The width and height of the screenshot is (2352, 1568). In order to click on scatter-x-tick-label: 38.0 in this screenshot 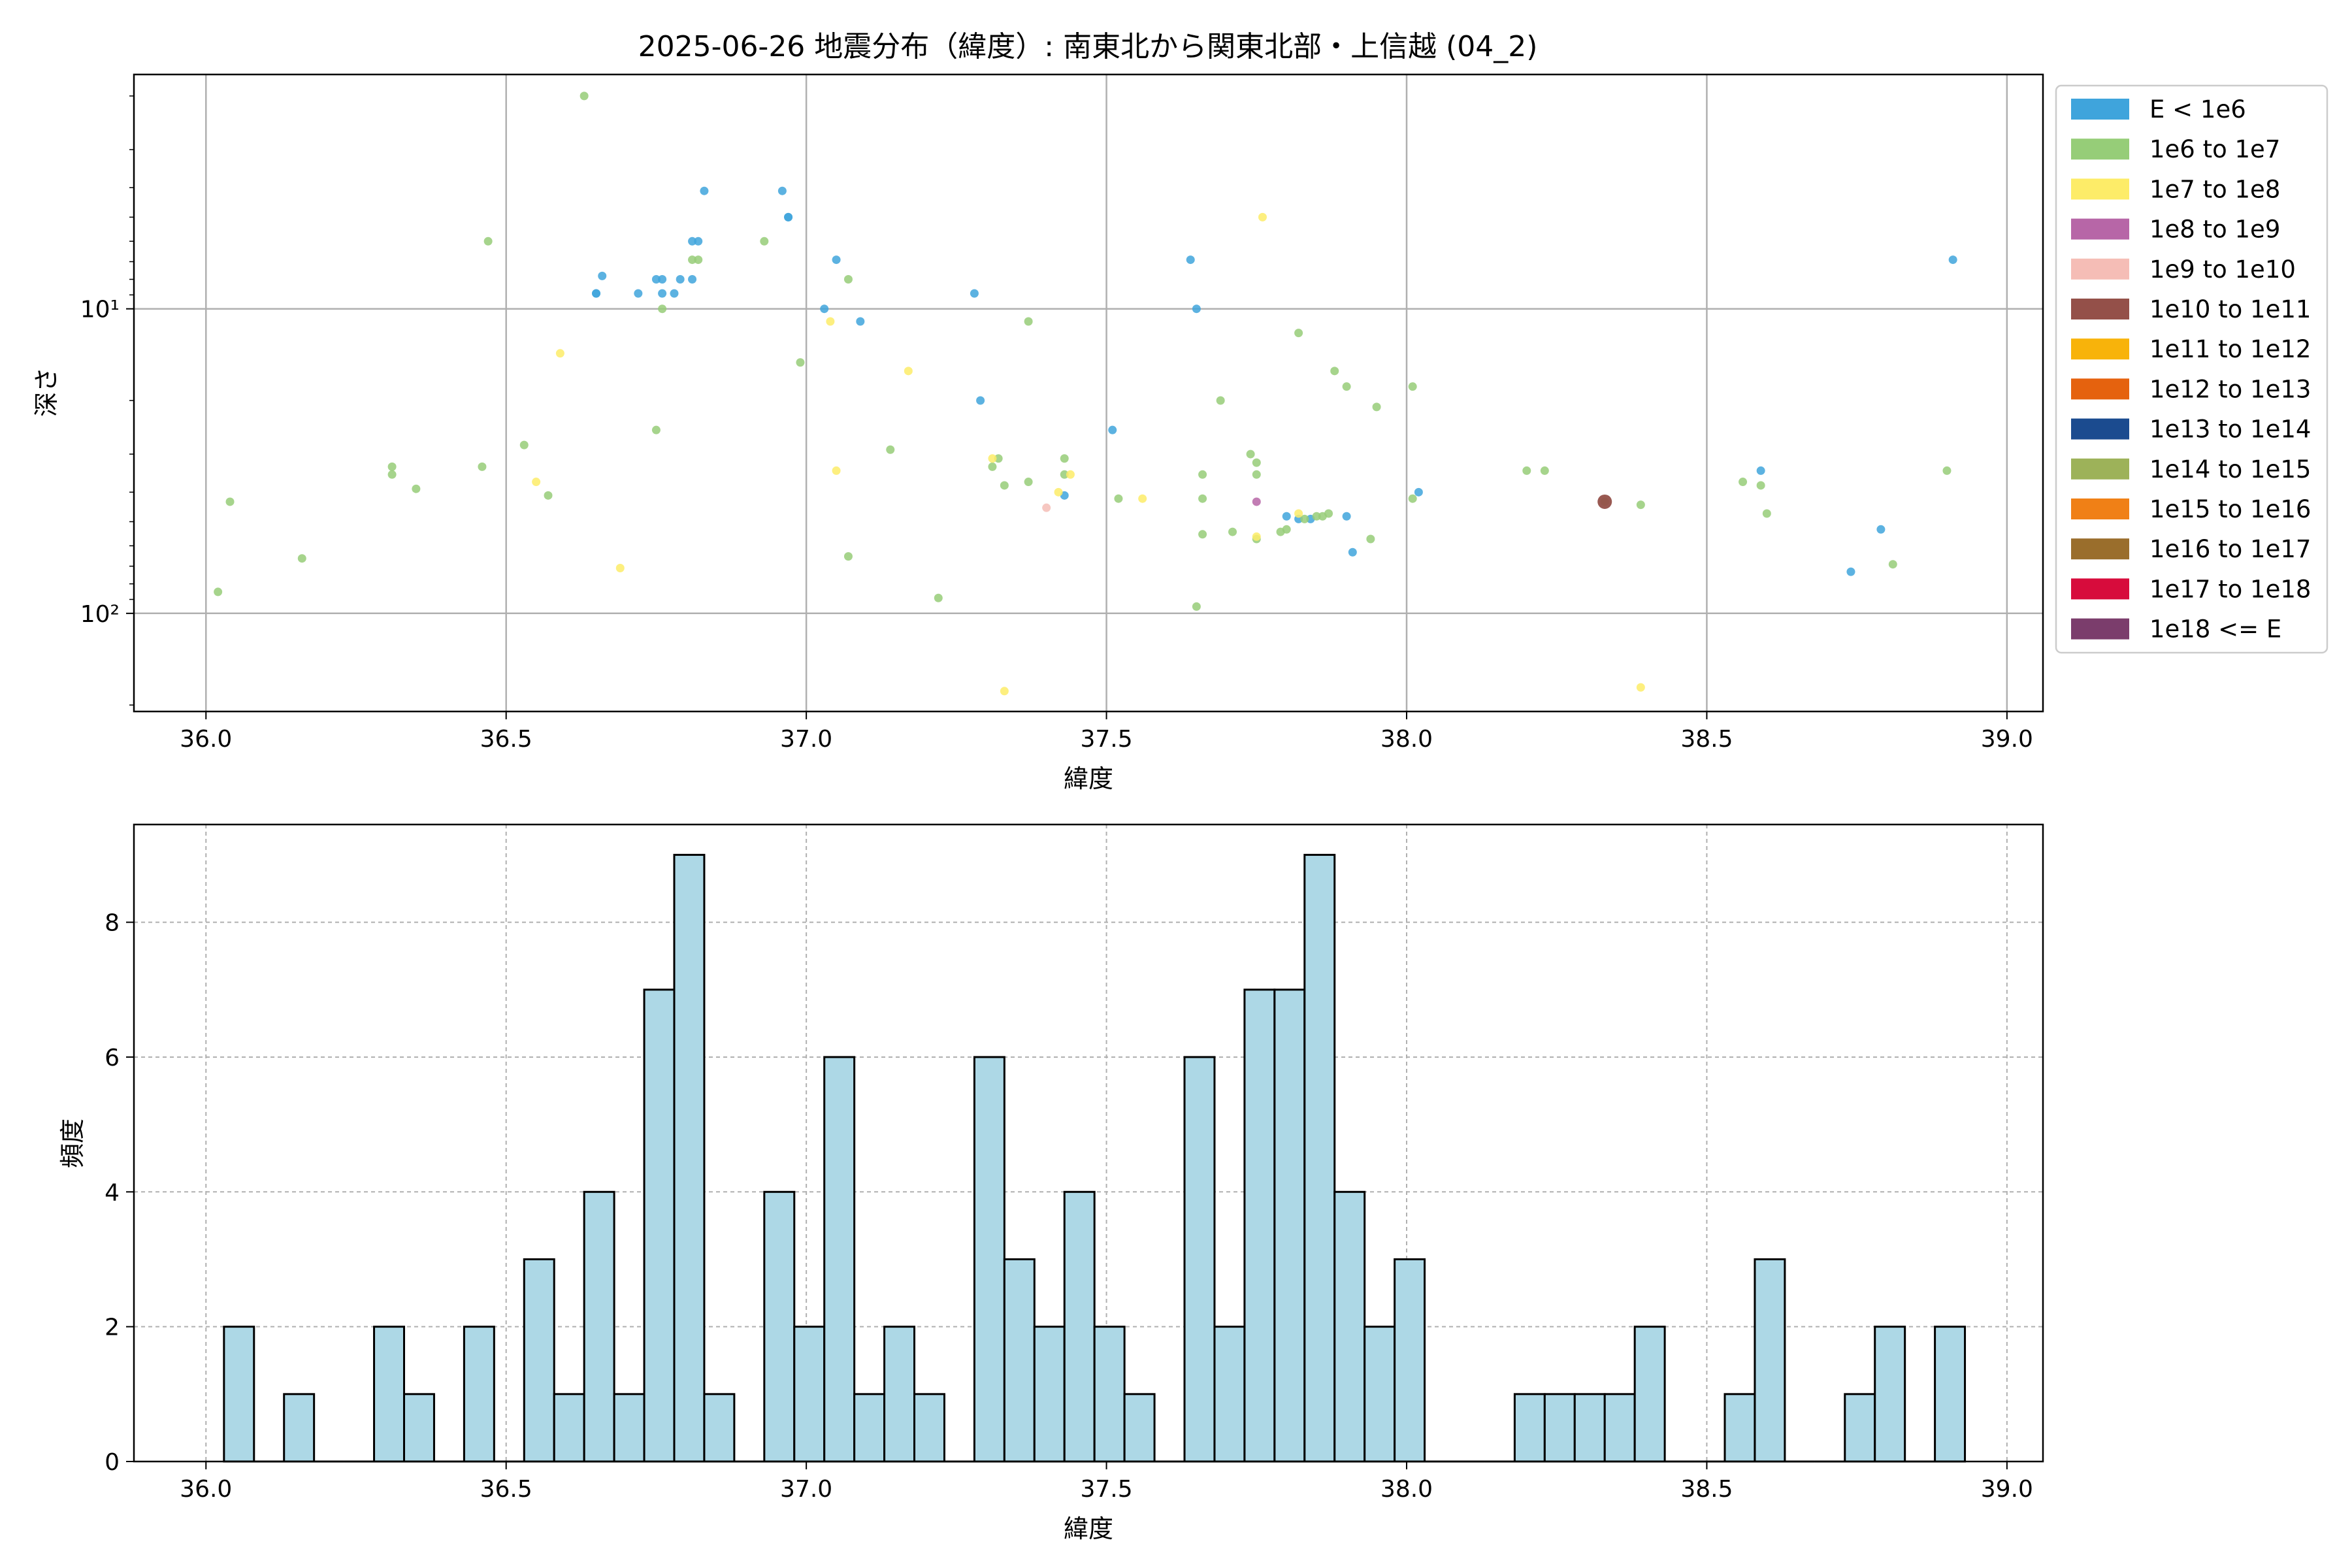, I will do `click(1406, 739)`.